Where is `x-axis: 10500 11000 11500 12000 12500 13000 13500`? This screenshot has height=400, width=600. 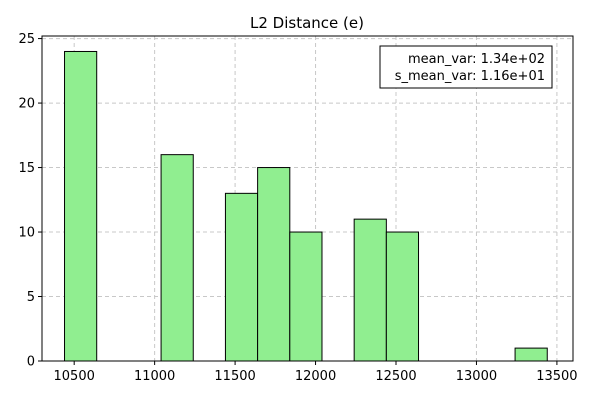 x-axis: 10500 11000 11500 12000 12500 13000 13500 is located at coordinates (316, 372).